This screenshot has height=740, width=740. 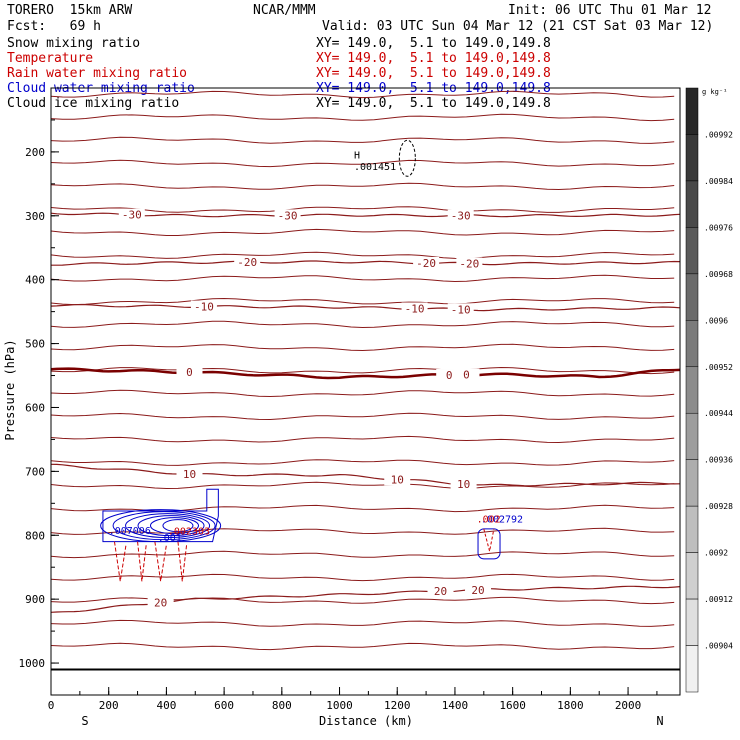 I want to click on rain-label: .002, so click(x=489, y=519).